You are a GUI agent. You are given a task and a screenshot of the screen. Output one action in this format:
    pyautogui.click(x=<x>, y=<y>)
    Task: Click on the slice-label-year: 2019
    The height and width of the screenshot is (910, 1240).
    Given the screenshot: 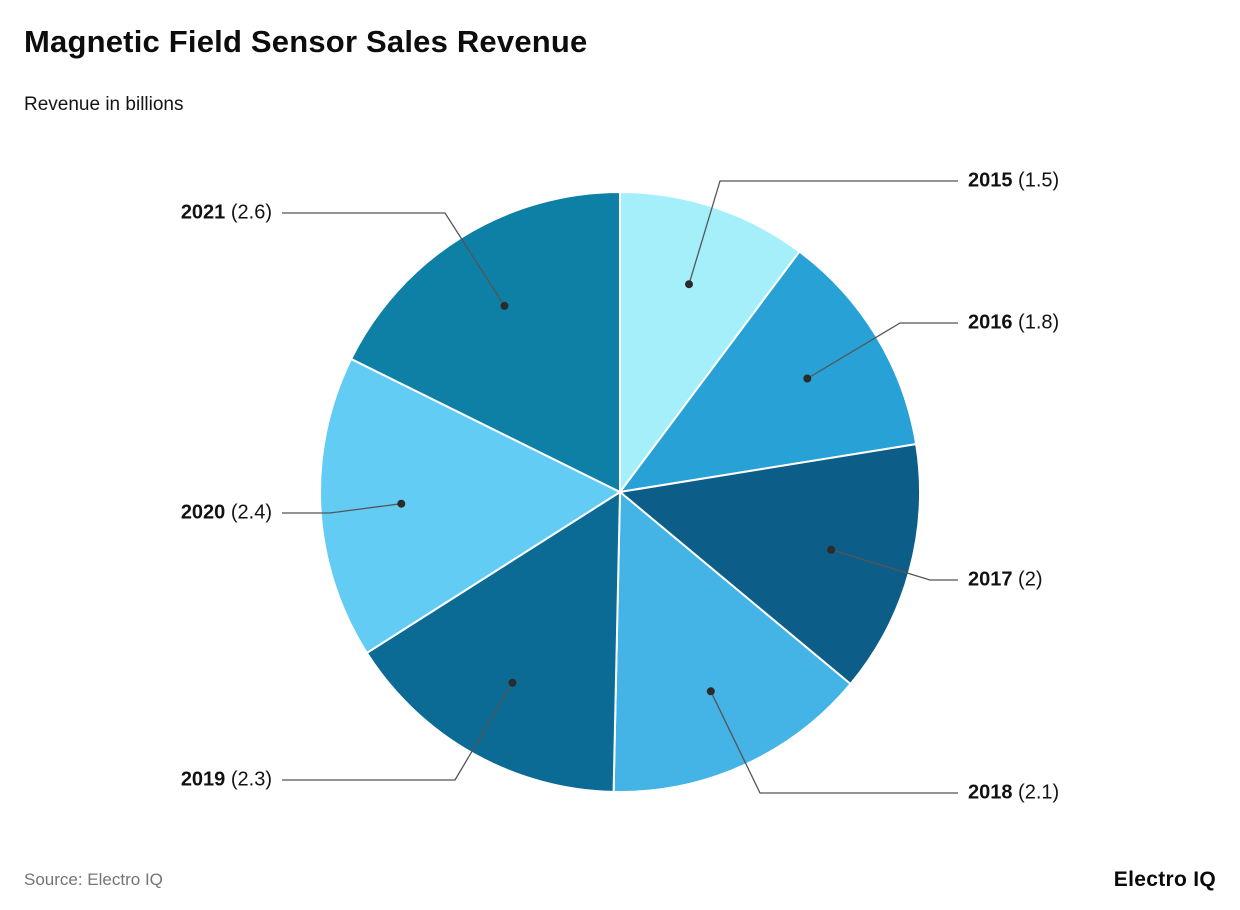 What is the action you would take?
    pyautogui.click(x=203, y=779)
    